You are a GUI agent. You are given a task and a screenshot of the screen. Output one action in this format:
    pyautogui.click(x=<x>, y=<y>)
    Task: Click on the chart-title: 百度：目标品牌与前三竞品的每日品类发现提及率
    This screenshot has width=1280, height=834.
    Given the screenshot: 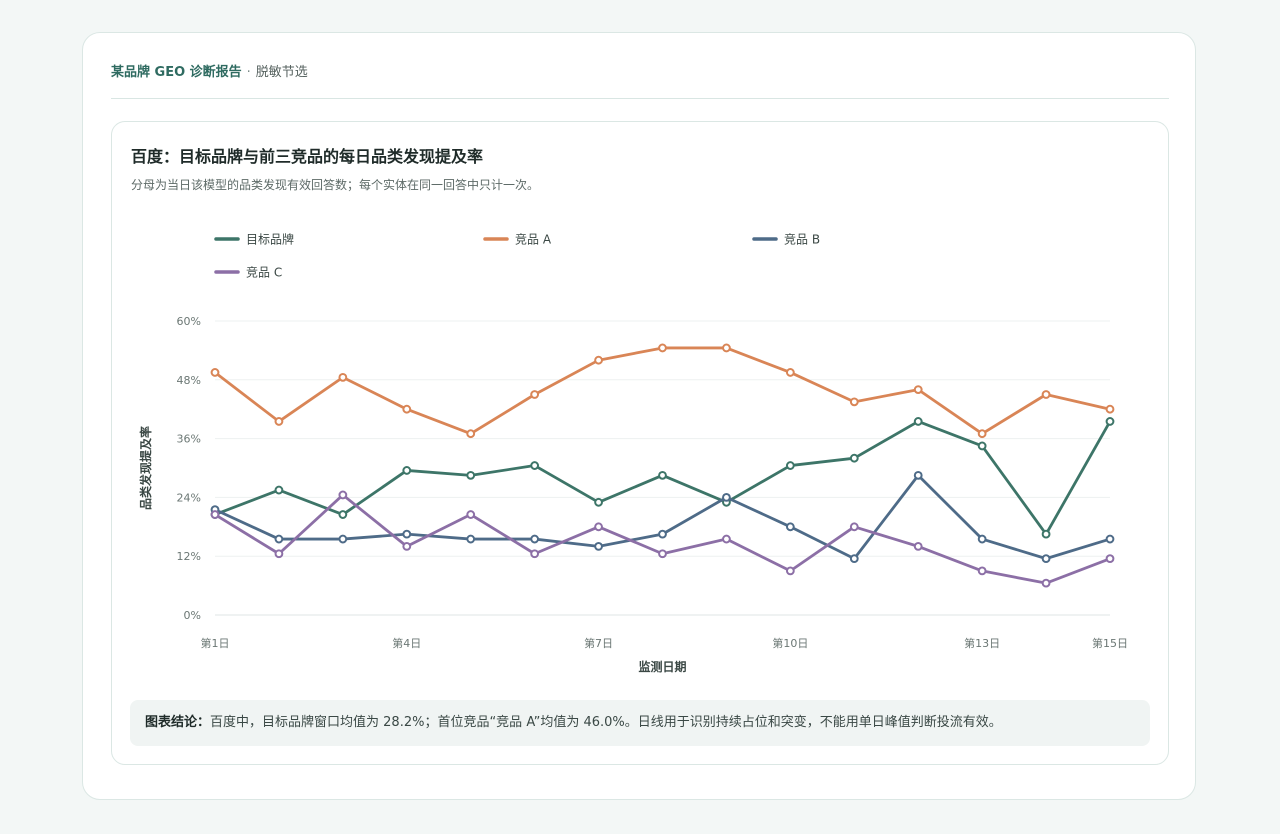 What is the action you would take?
    pyautogui.click(x=307, y=156)
    